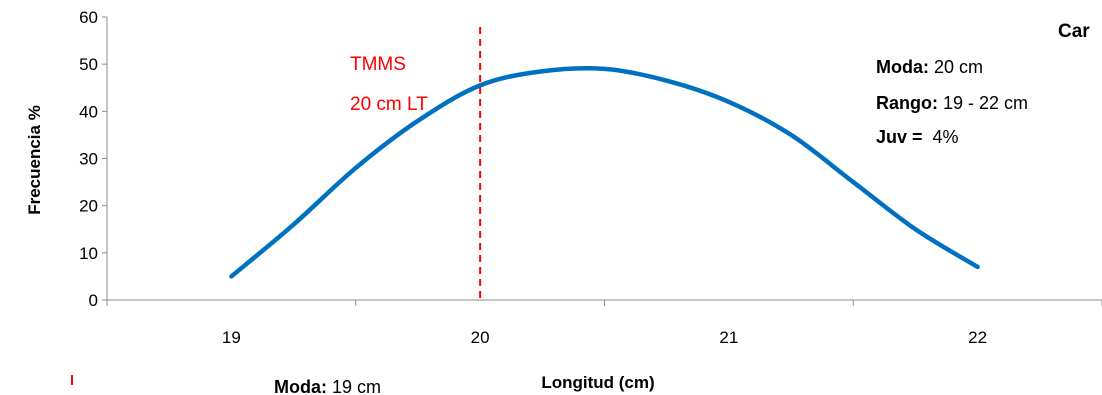 The image size is (1102, 395). What do you see at coordinates (1074, 31) in the screenshot?
I see `chart-title: Car` at bounding box center [1074, 31].